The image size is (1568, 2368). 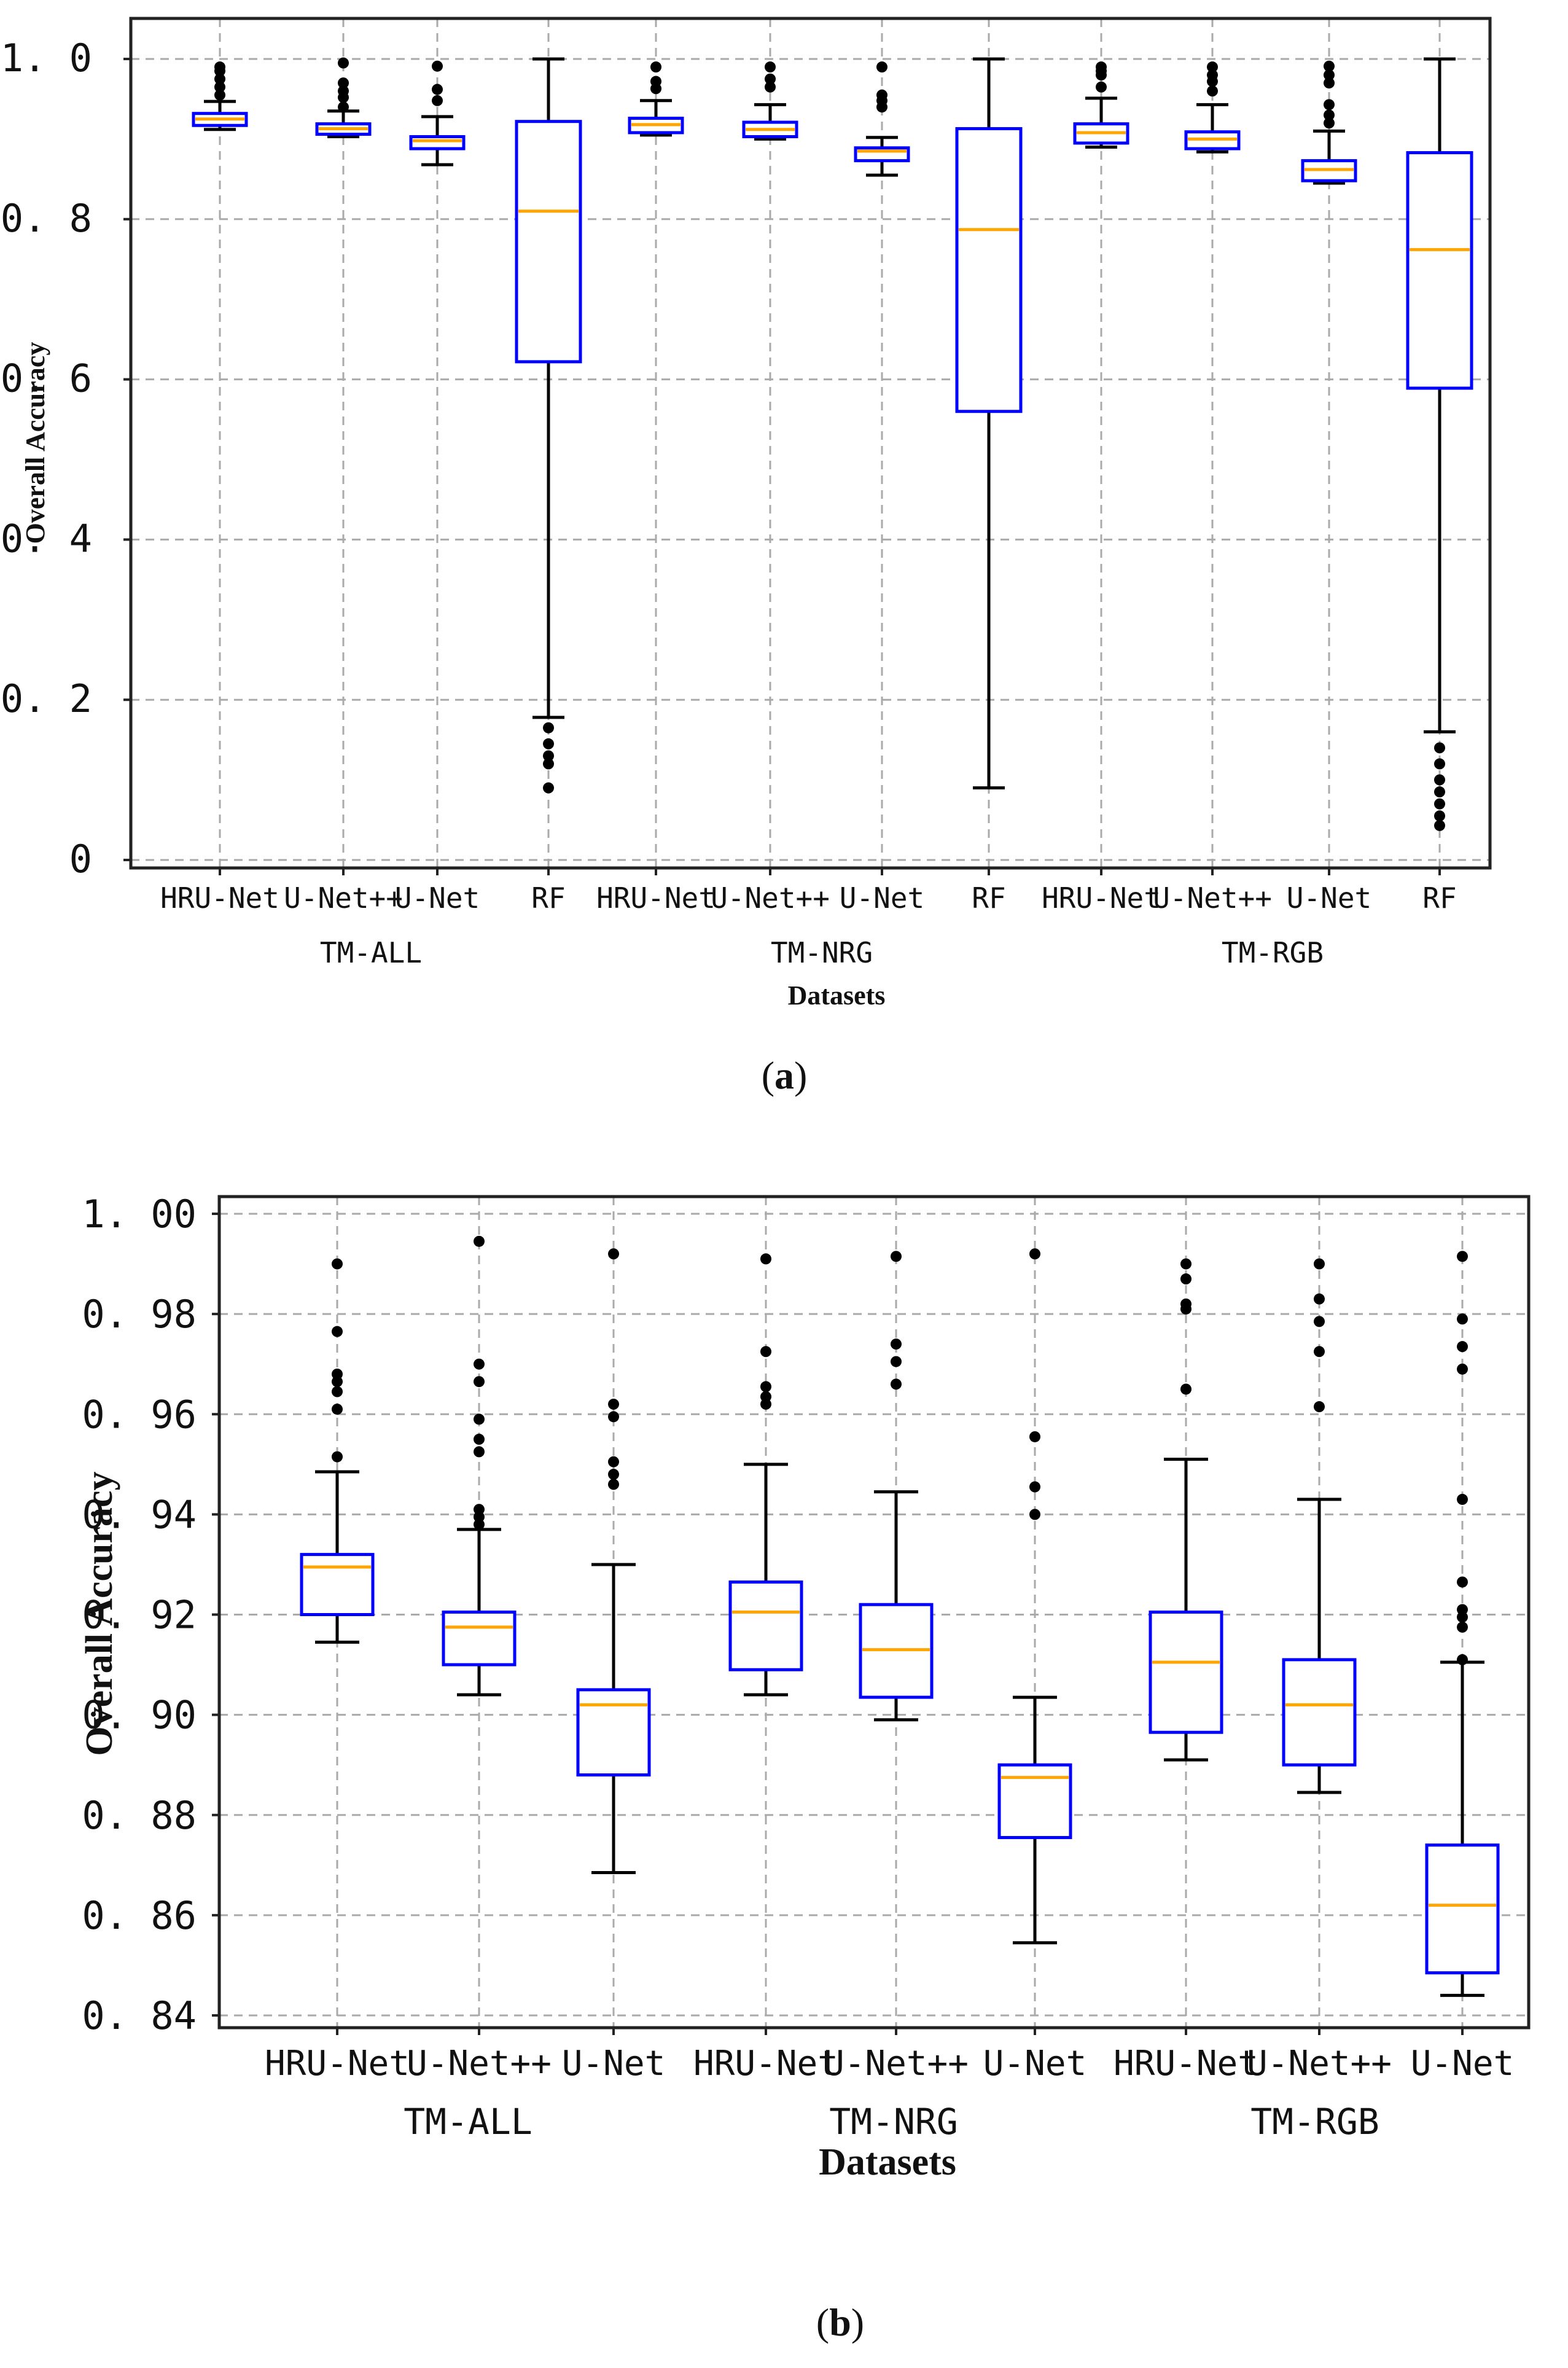 What do you see at coordinates (46, 699) in the screenshot?
I see `y-tick-label: 0. 2` at bounding box center [46, 699].